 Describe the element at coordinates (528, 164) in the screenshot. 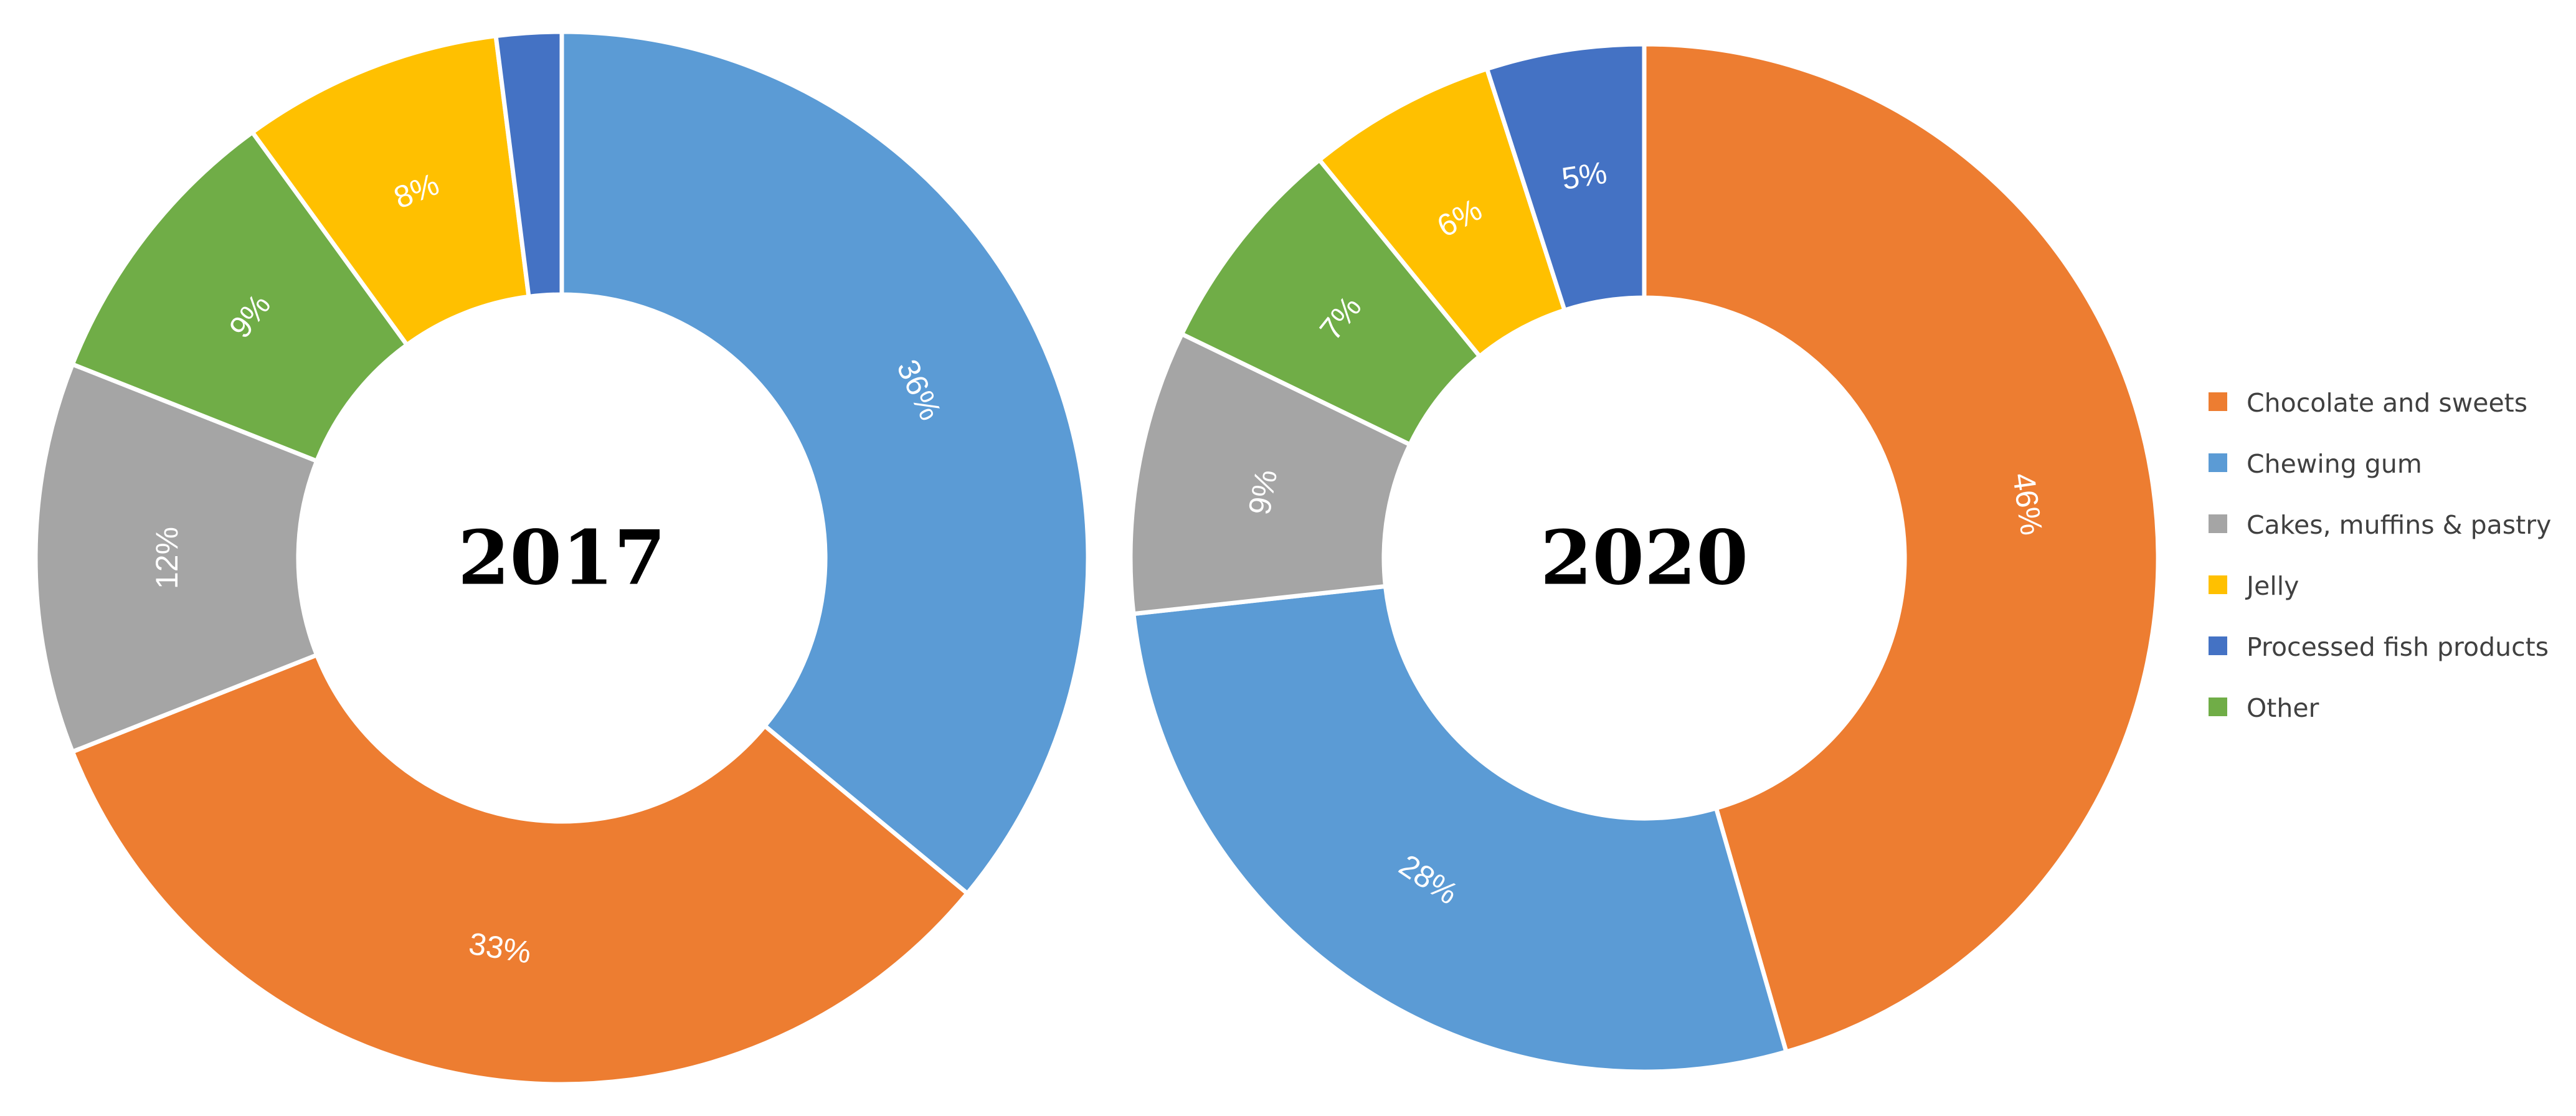

I see `slice-2017-processed-fish-products` at that location.